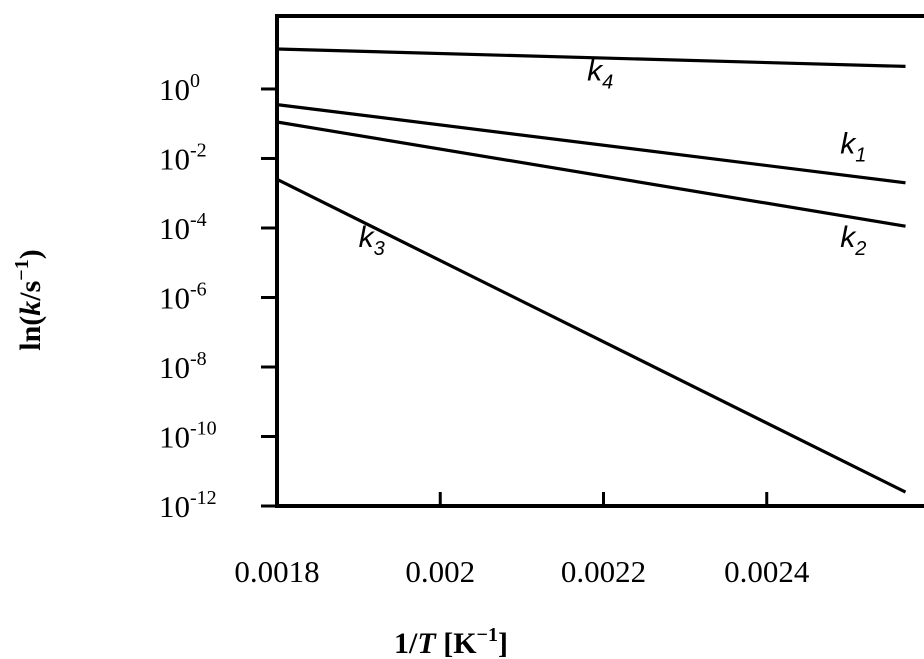 Image resolution: width=924 pixels, height=659 pixels. What do you see at coordinates (29, 299) in the screenshot?
I see `y-axis-title: ln(k/s−1)` at bounding box center [29, 299].